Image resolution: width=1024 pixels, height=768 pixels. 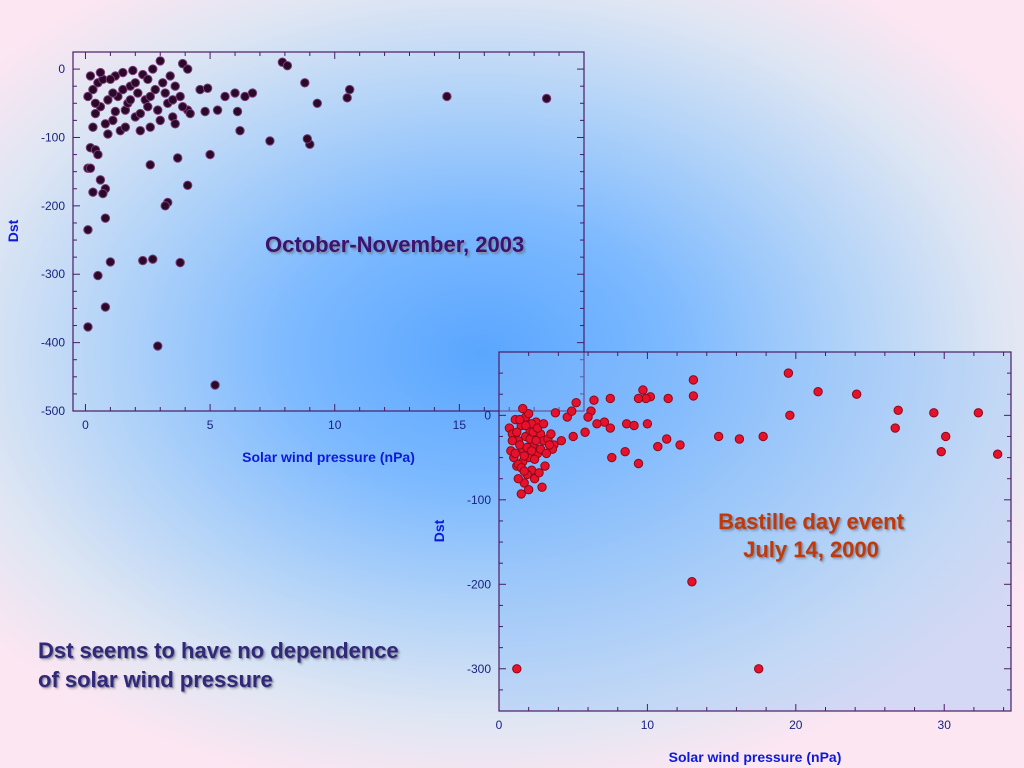 I want to click on x-tick-label: 5, so click(x=210, y=425).